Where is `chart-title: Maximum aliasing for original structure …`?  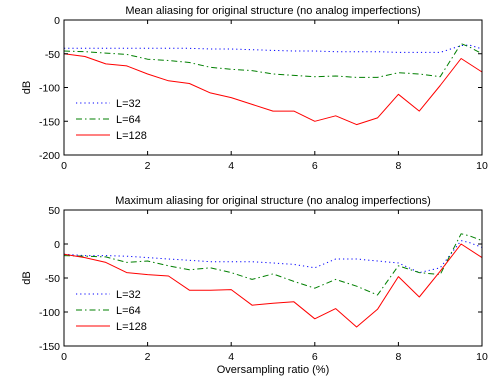
chart-title: Maximum aliasing for original structure … is located at coordinates (272, 201).